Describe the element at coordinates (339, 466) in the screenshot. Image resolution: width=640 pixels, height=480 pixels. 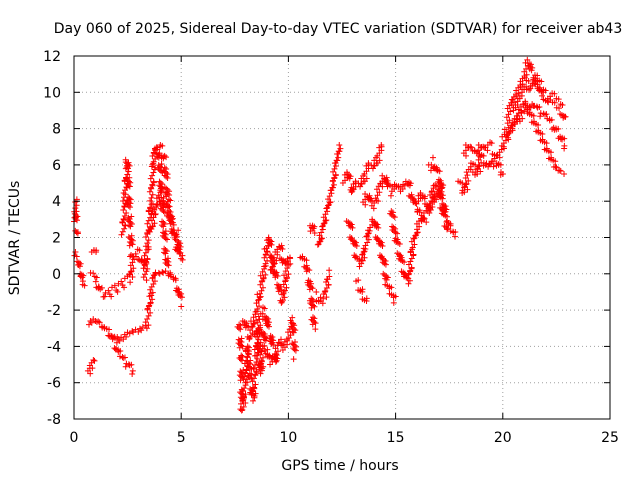
I see `x-axis-label: GPS time / hours` at that location.